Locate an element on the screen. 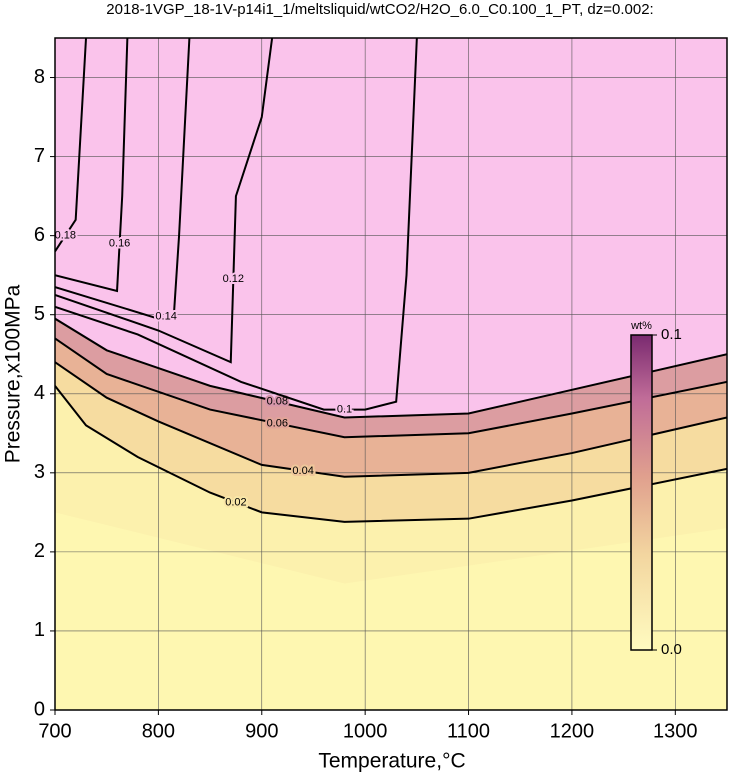  contour-label: 0.06 is located at coordinates (277, 423).